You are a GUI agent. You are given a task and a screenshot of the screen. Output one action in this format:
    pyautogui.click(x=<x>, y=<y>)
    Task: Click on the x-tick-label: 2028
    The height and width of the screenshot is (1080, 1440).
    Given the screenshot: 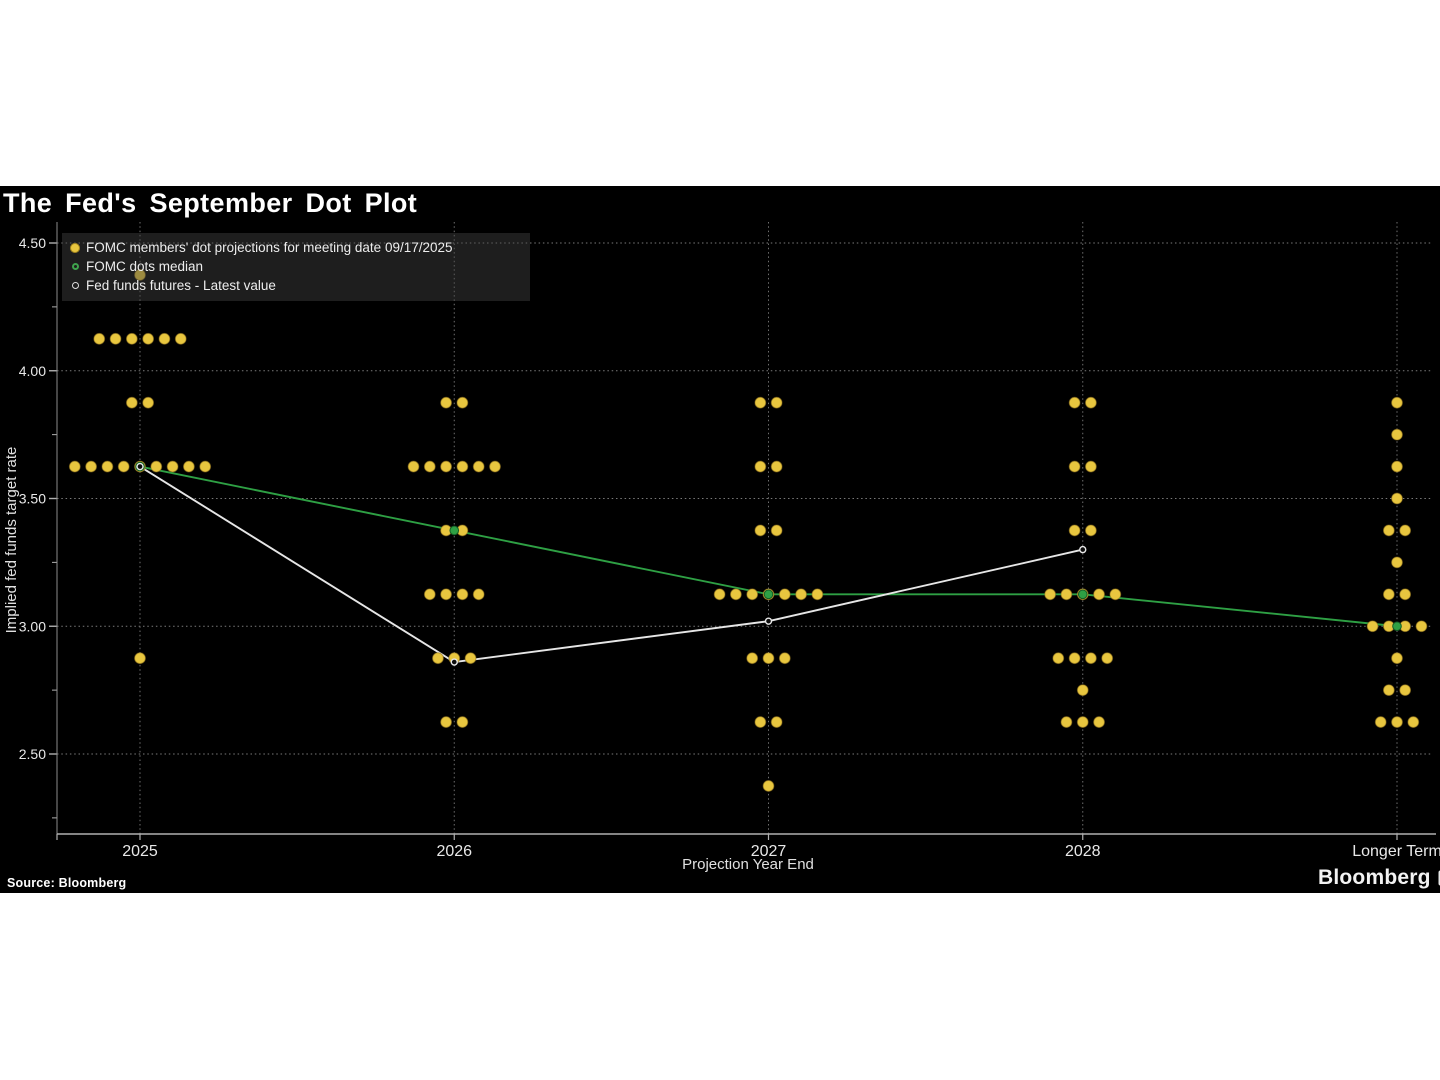 What is the action you would take?
    pyautogui.click(x=1083, y=851)
    